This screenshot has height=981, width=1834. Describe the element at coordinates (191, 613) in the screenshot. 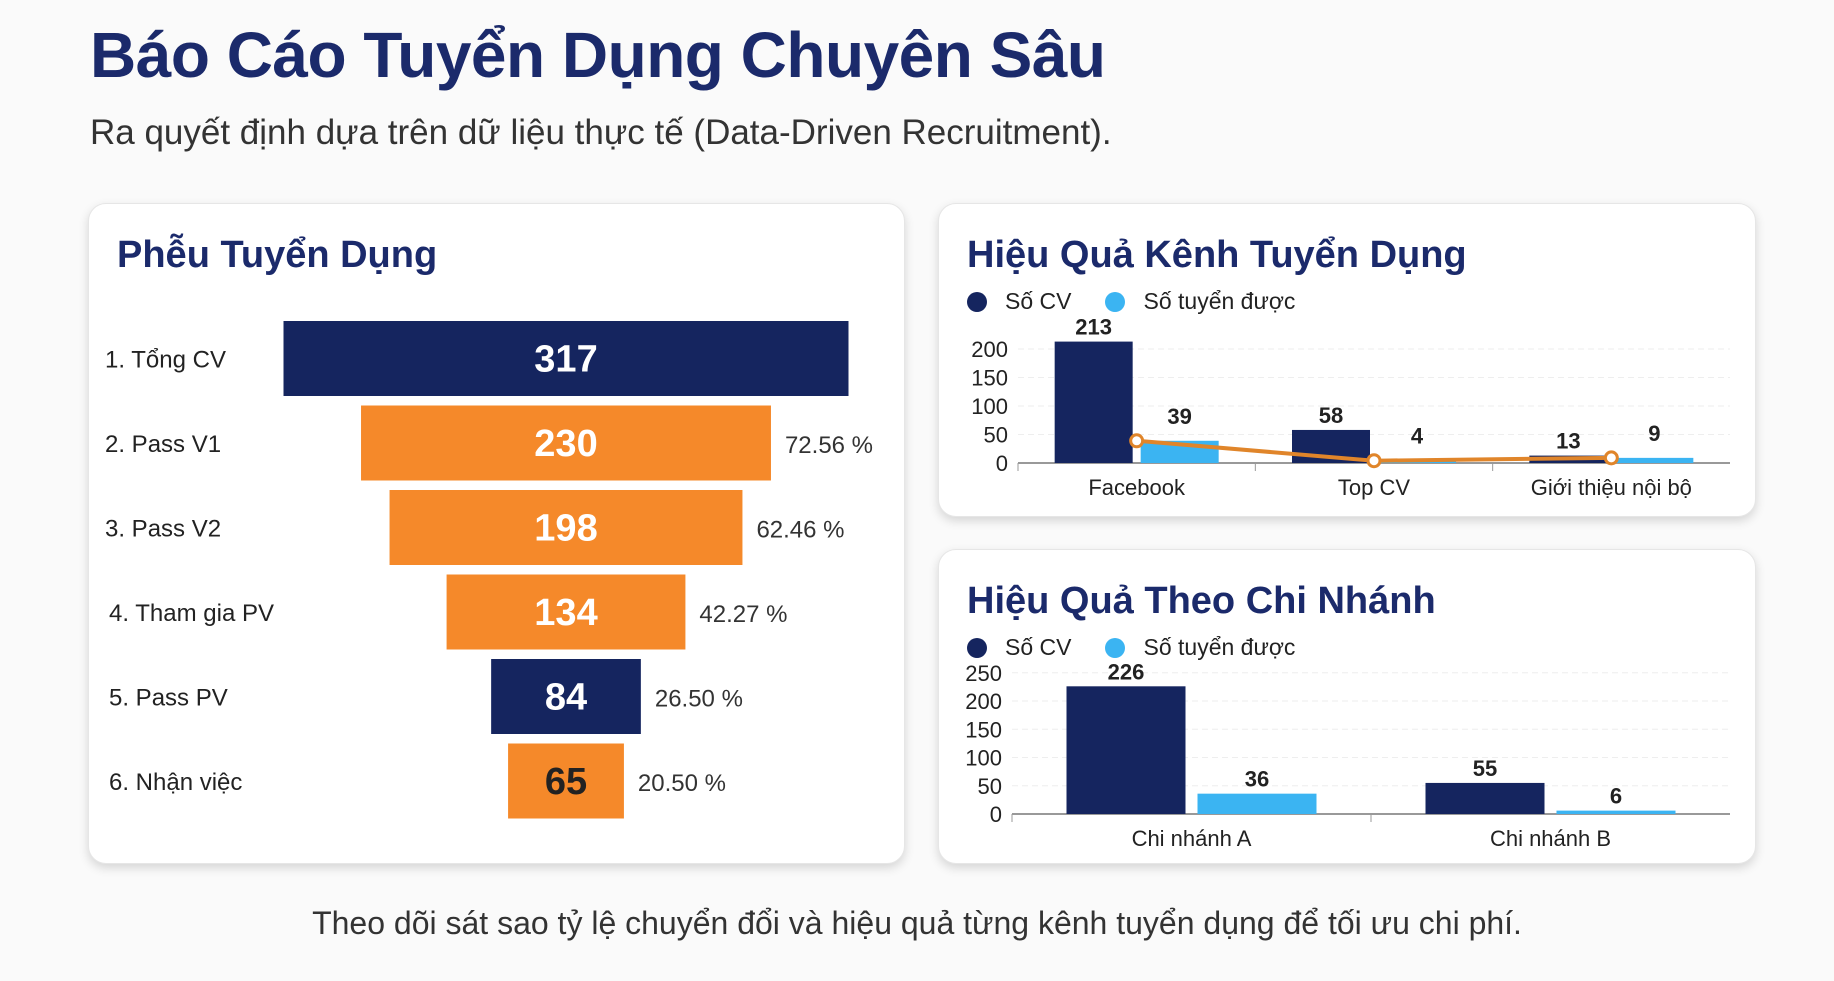

I see `funnel-stage-label: 4. Tham gia PV` at that location.